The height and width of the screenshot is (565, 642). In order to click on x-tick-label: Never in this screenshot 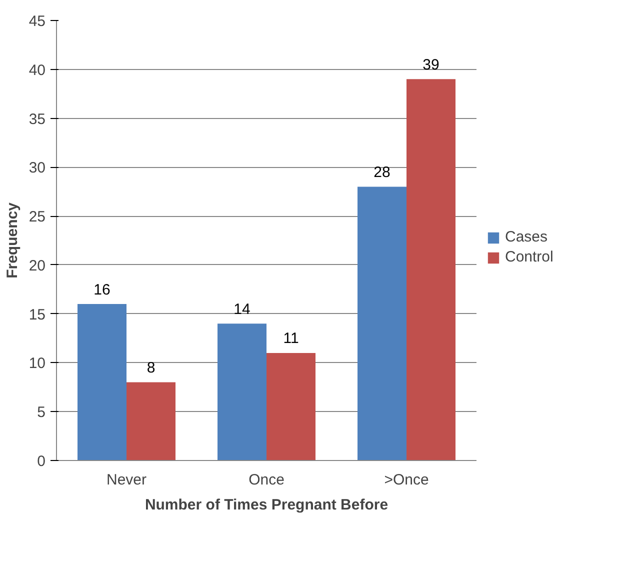, I will do `click(126, 480)`.